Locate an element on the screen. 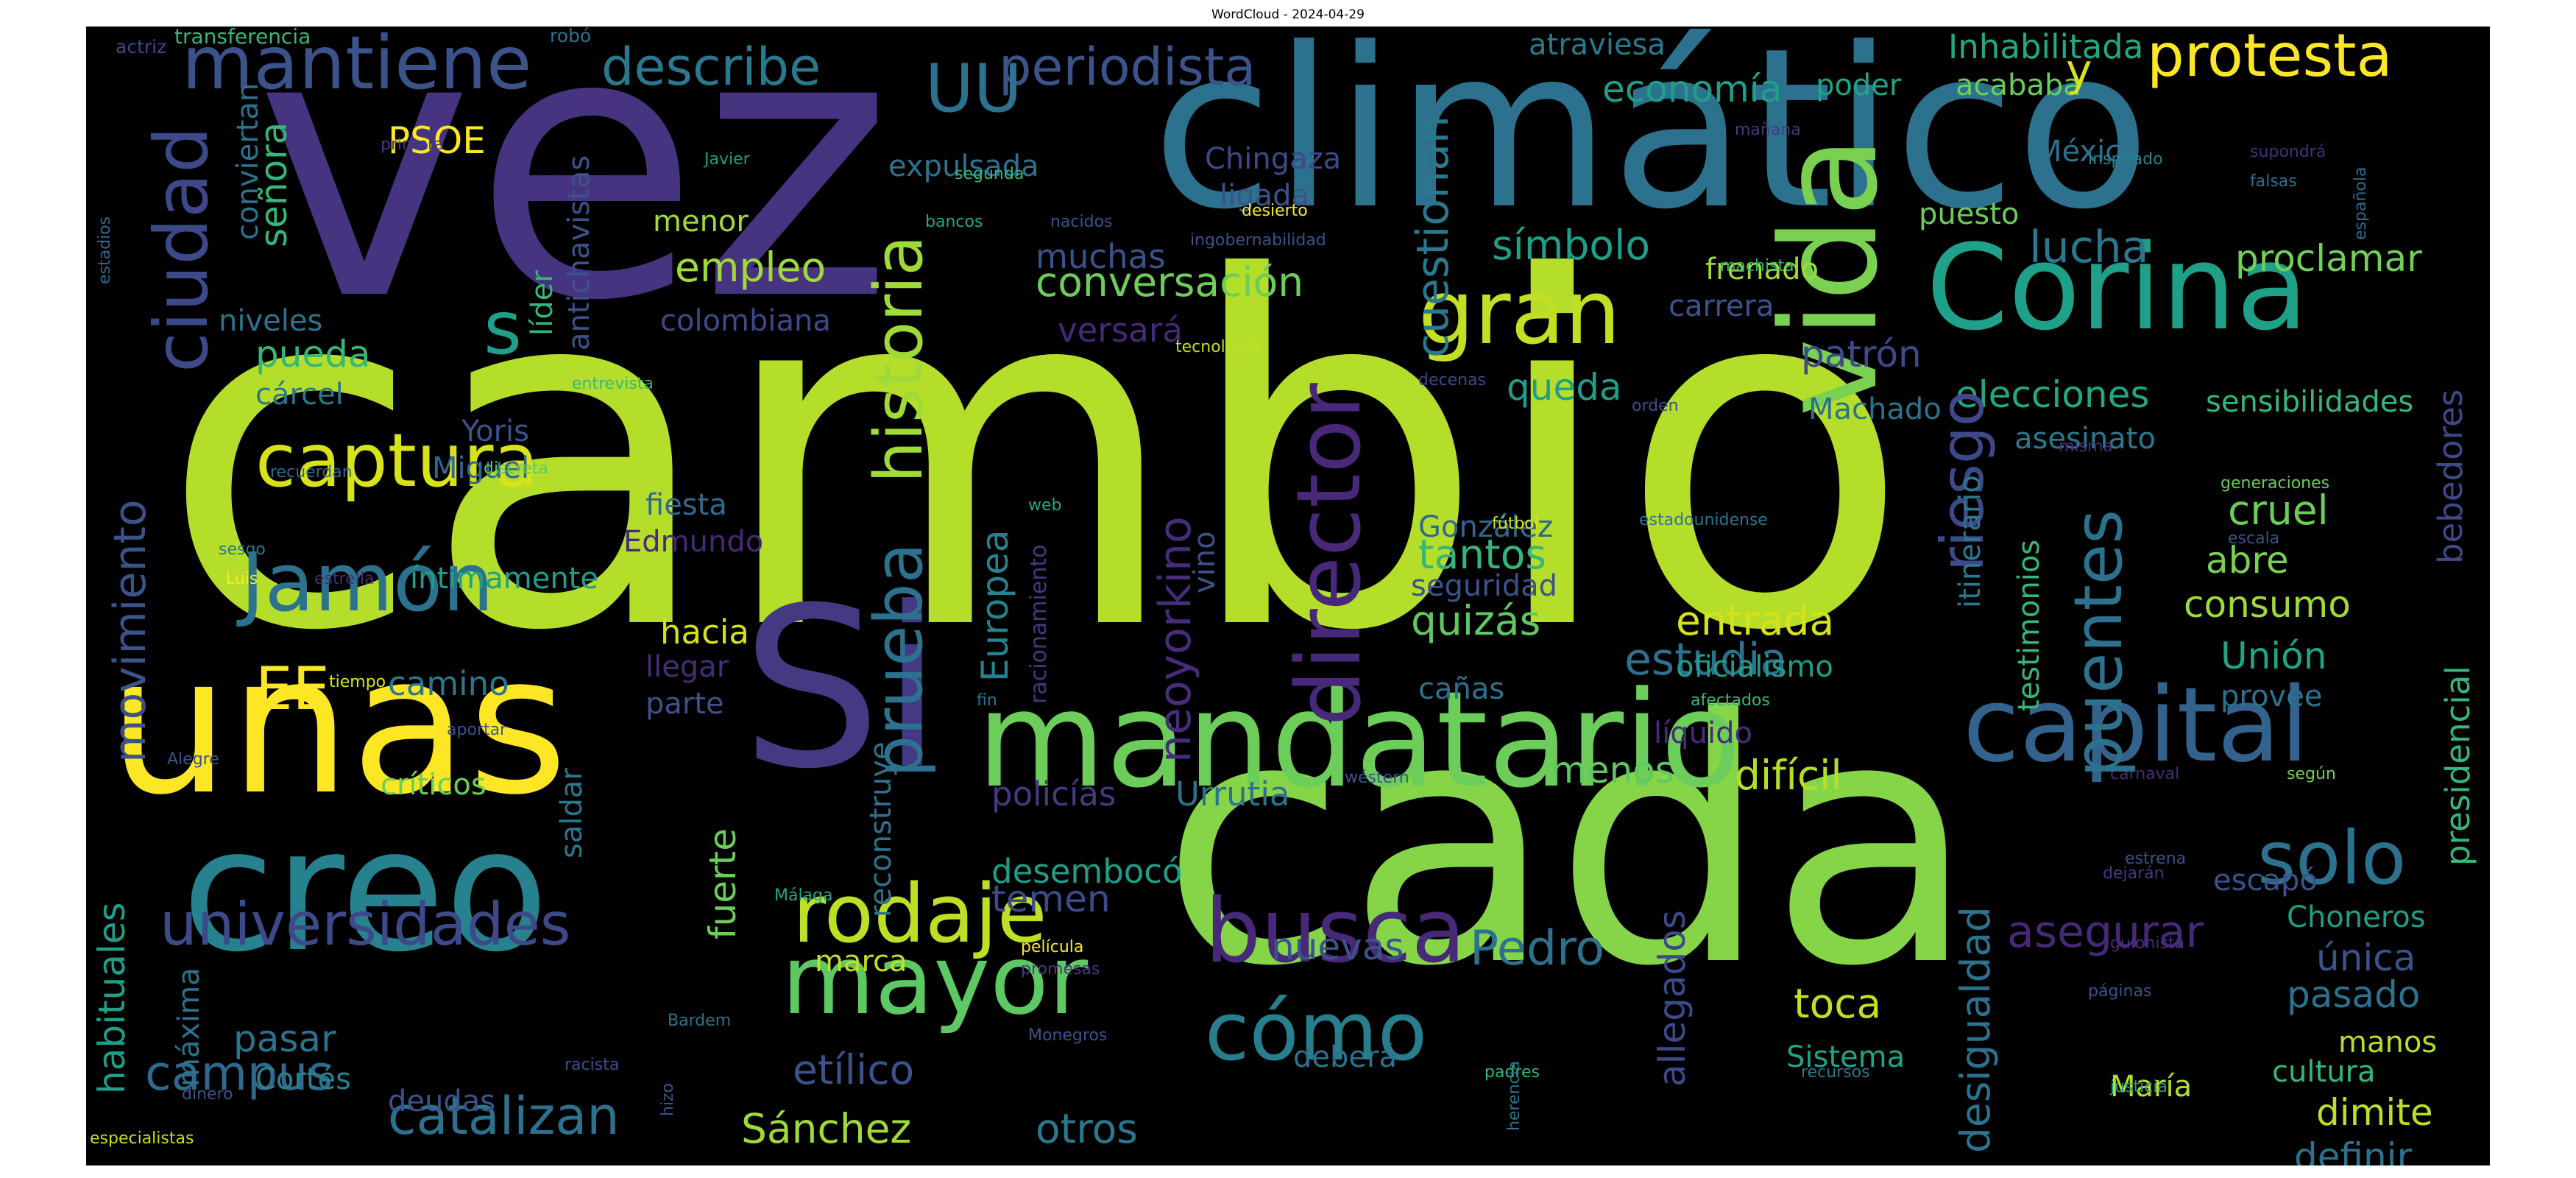  word-185: saldar is located at coordinates (572, 813).